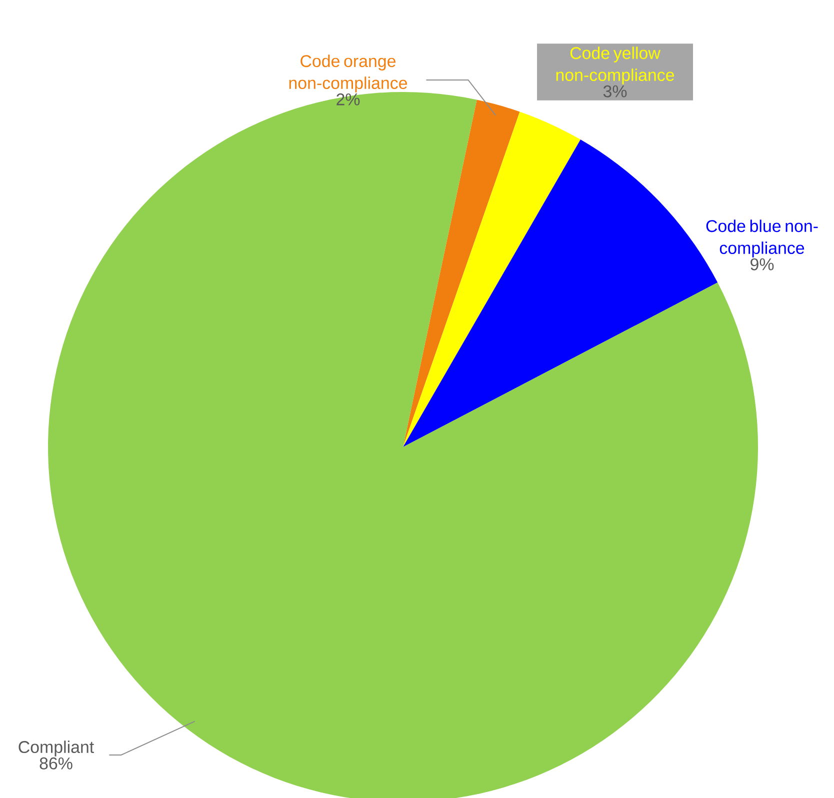 The image size is (834, 798). Describe the element at coordinates (762, 264) in the screenshot. I see `data-label: 9%` at that location.